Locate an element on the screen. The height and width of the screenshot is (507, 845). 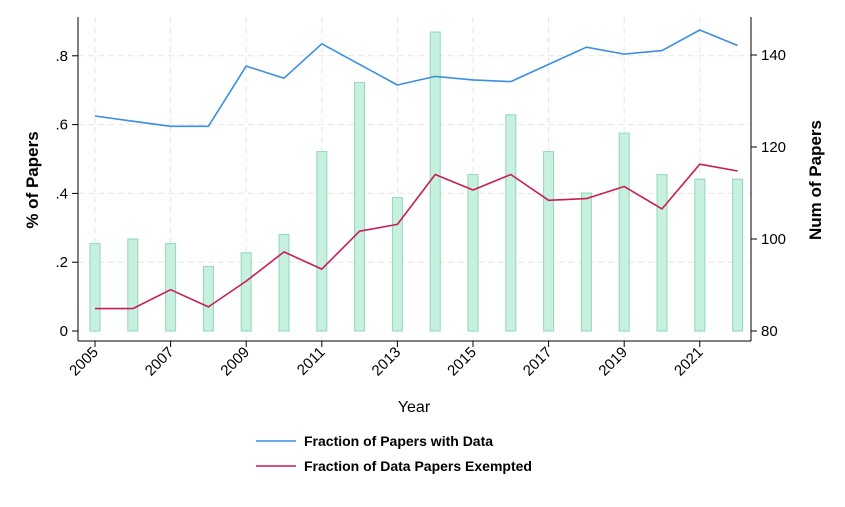
x-tick-label: 2009 is located at coordinates (235, 362).